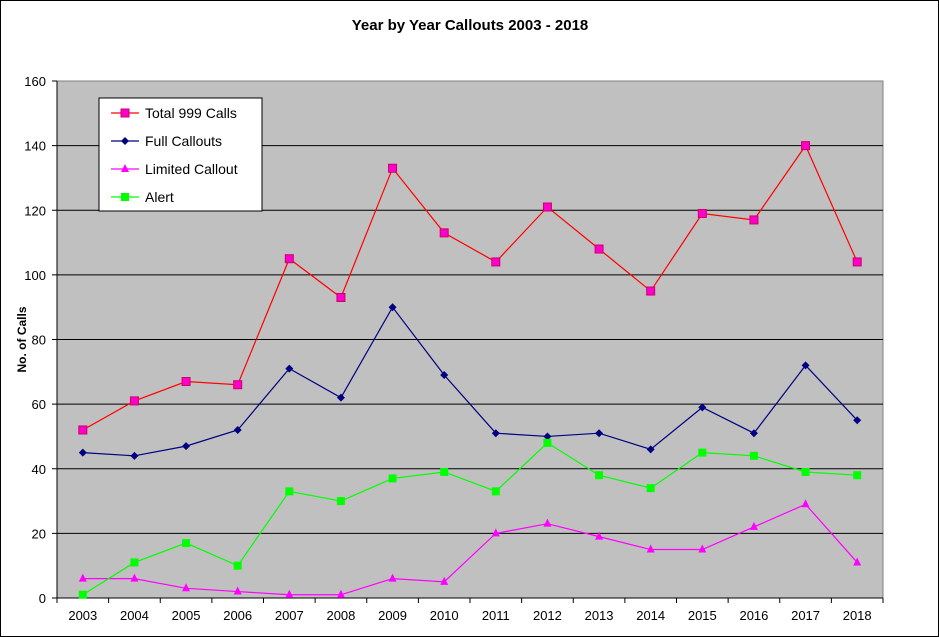 This screenshot has height=637, width=939. I want to click on legend-label-total-999-calls: Total 999 Calls, so click(191, 113).